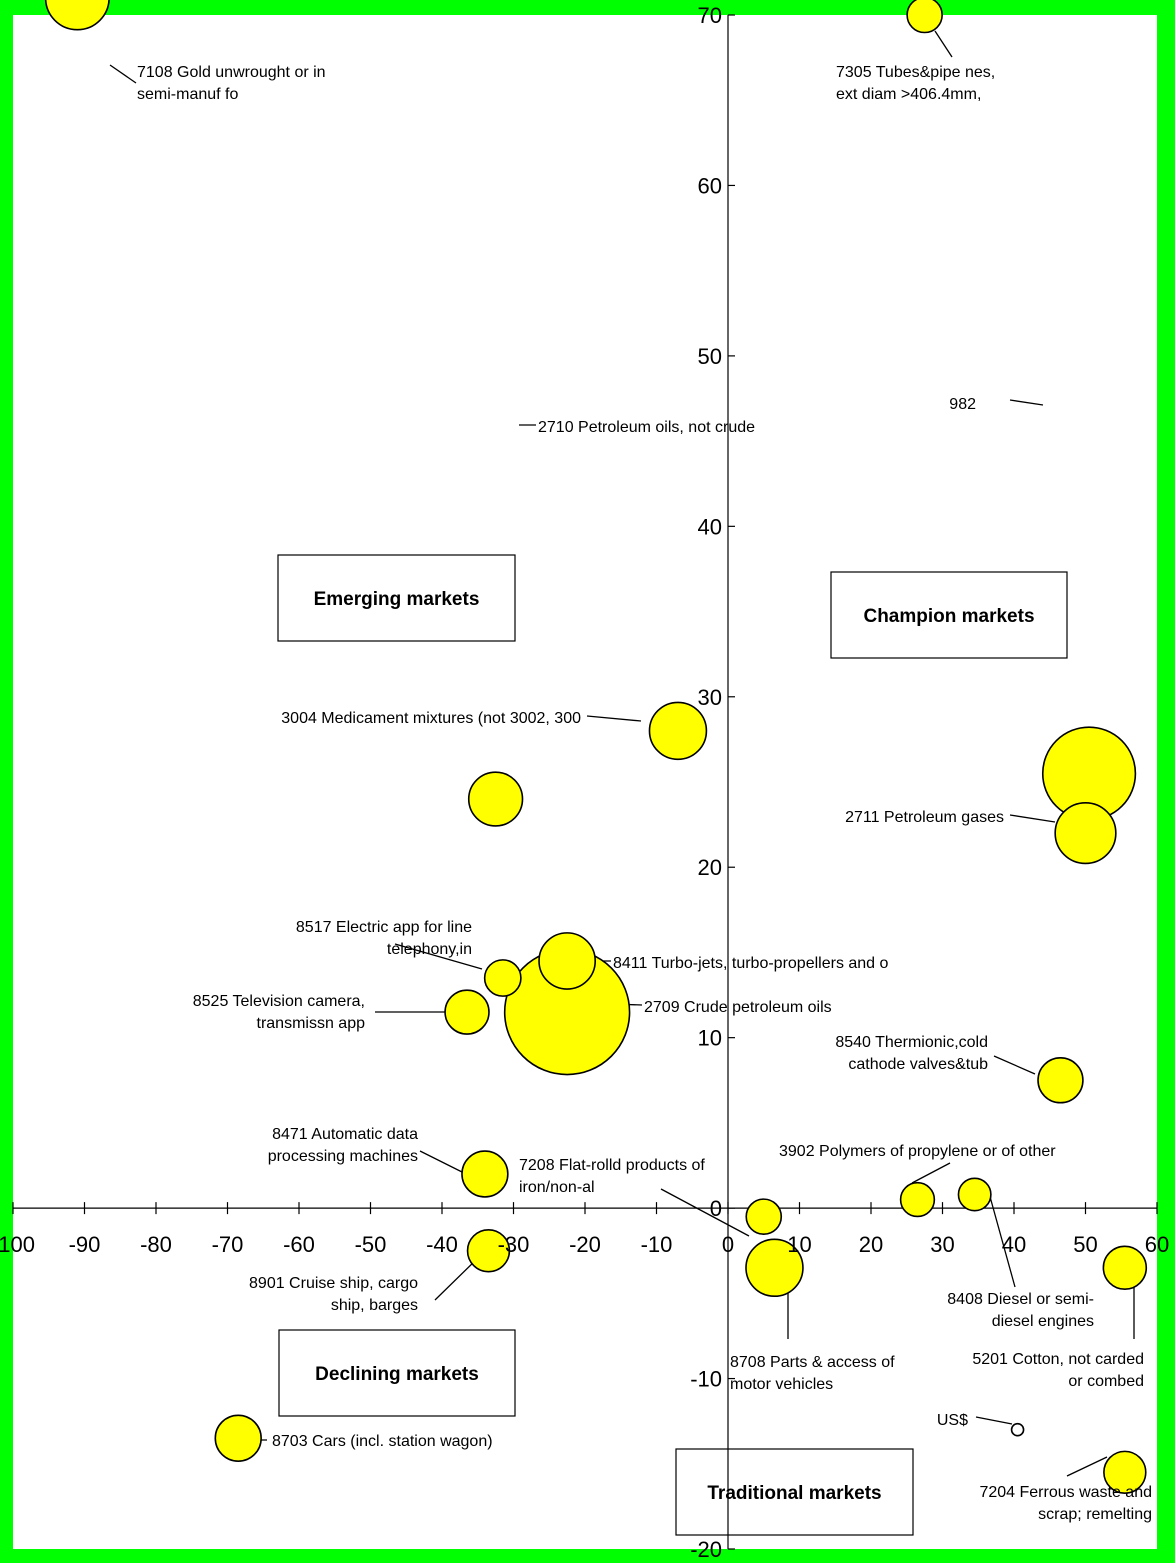  I want to click on x-tick-label: 60, so click(1157, 1244).